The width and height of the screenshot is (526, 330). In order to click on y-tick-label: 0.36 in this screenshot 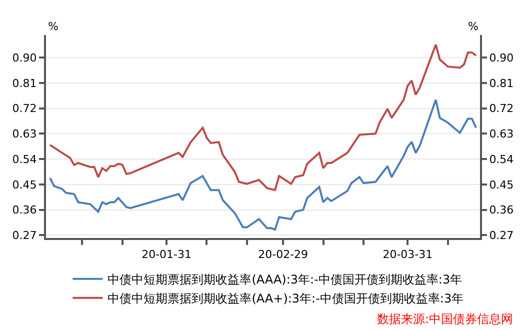, I will do `click(24, 210)`.